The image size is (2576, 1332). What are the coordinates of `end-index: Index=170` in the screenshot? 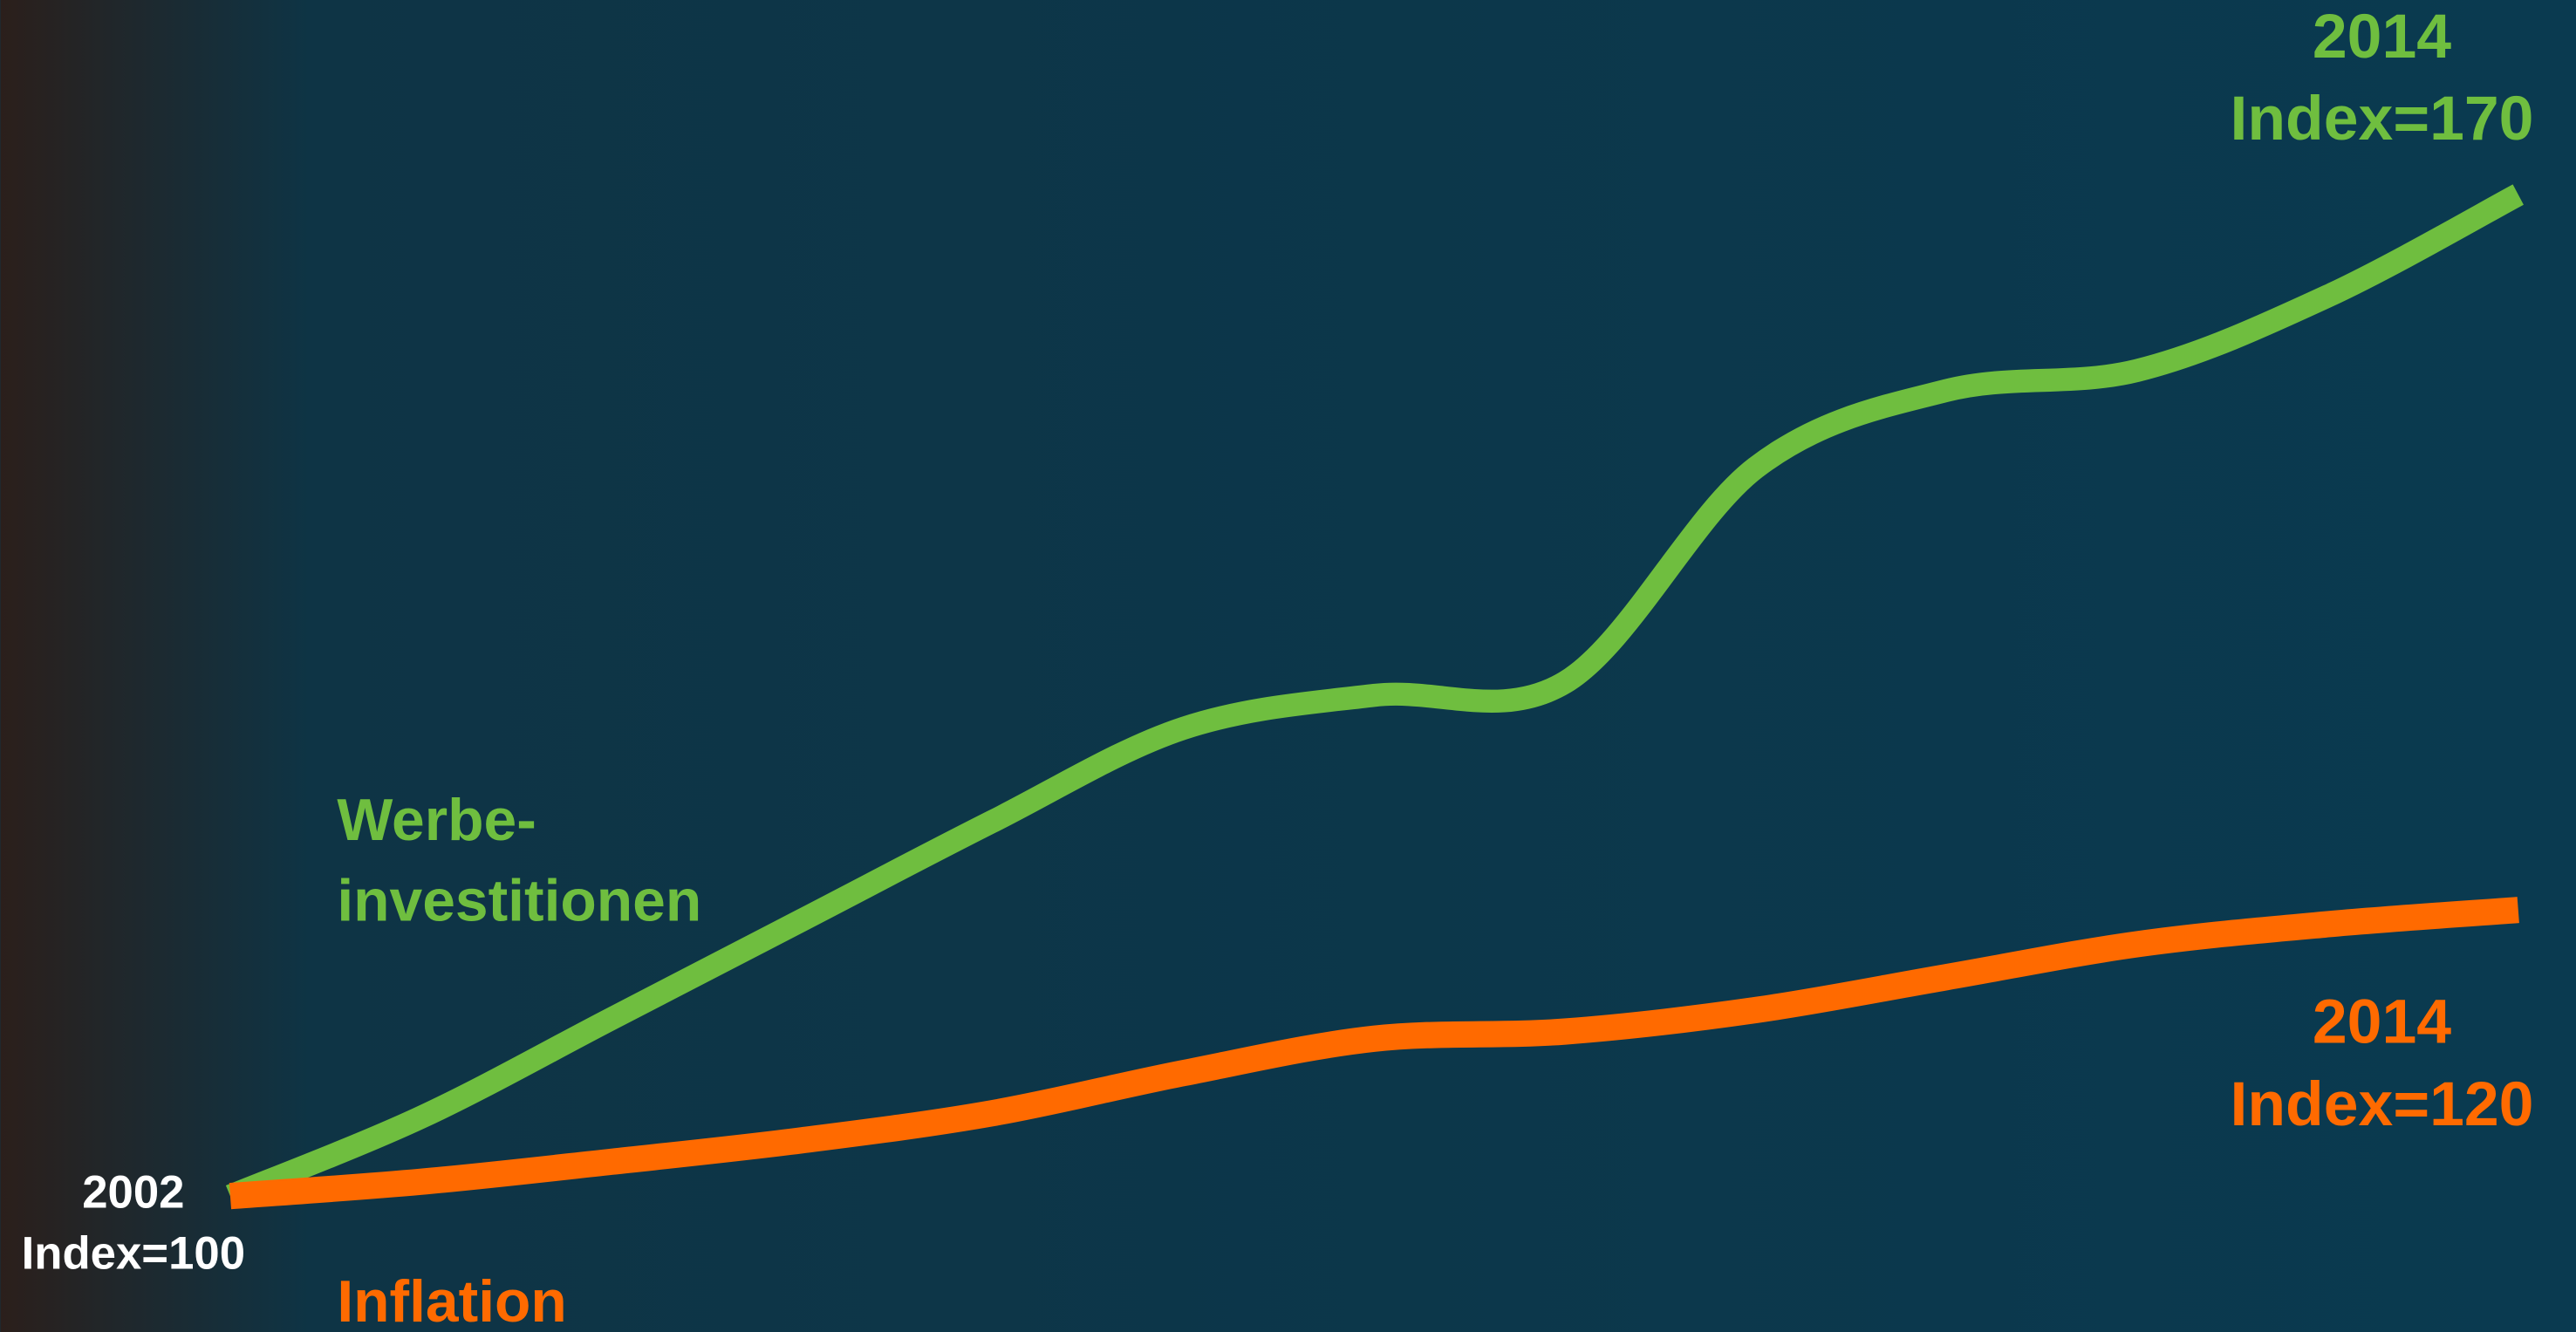 It's located at (2382, 119).